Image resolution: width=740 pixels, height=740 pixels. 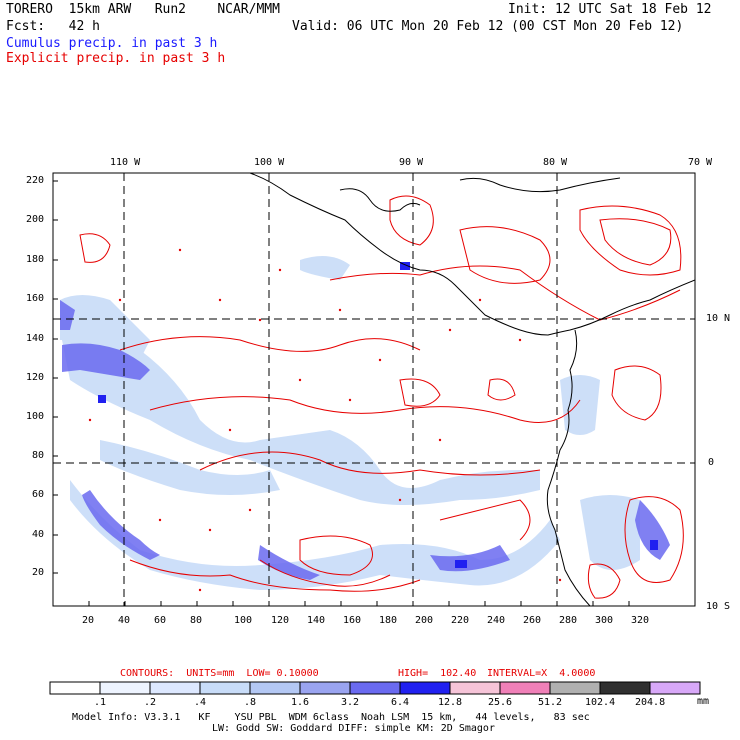 What do you see at coordinates (112, 43) in the screenshot?
I see `field-cumulus-label: Cumulus precip. in past 3 h` at bounding box center [112, 43].